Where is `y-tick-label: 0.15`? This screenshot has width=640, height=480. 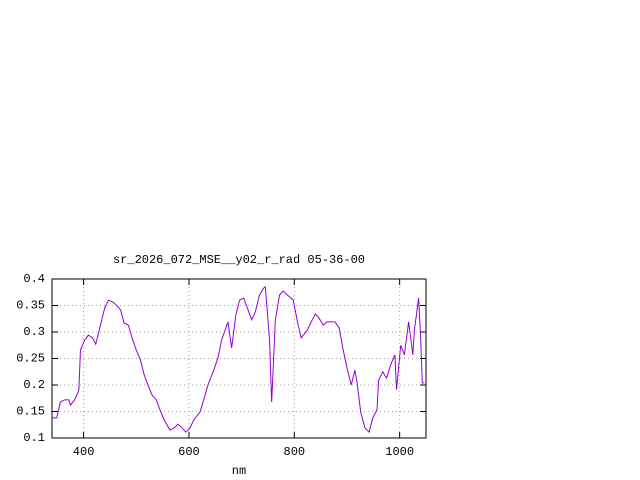 y-tick-label: 0.15 is located at coordinates (30, 412).